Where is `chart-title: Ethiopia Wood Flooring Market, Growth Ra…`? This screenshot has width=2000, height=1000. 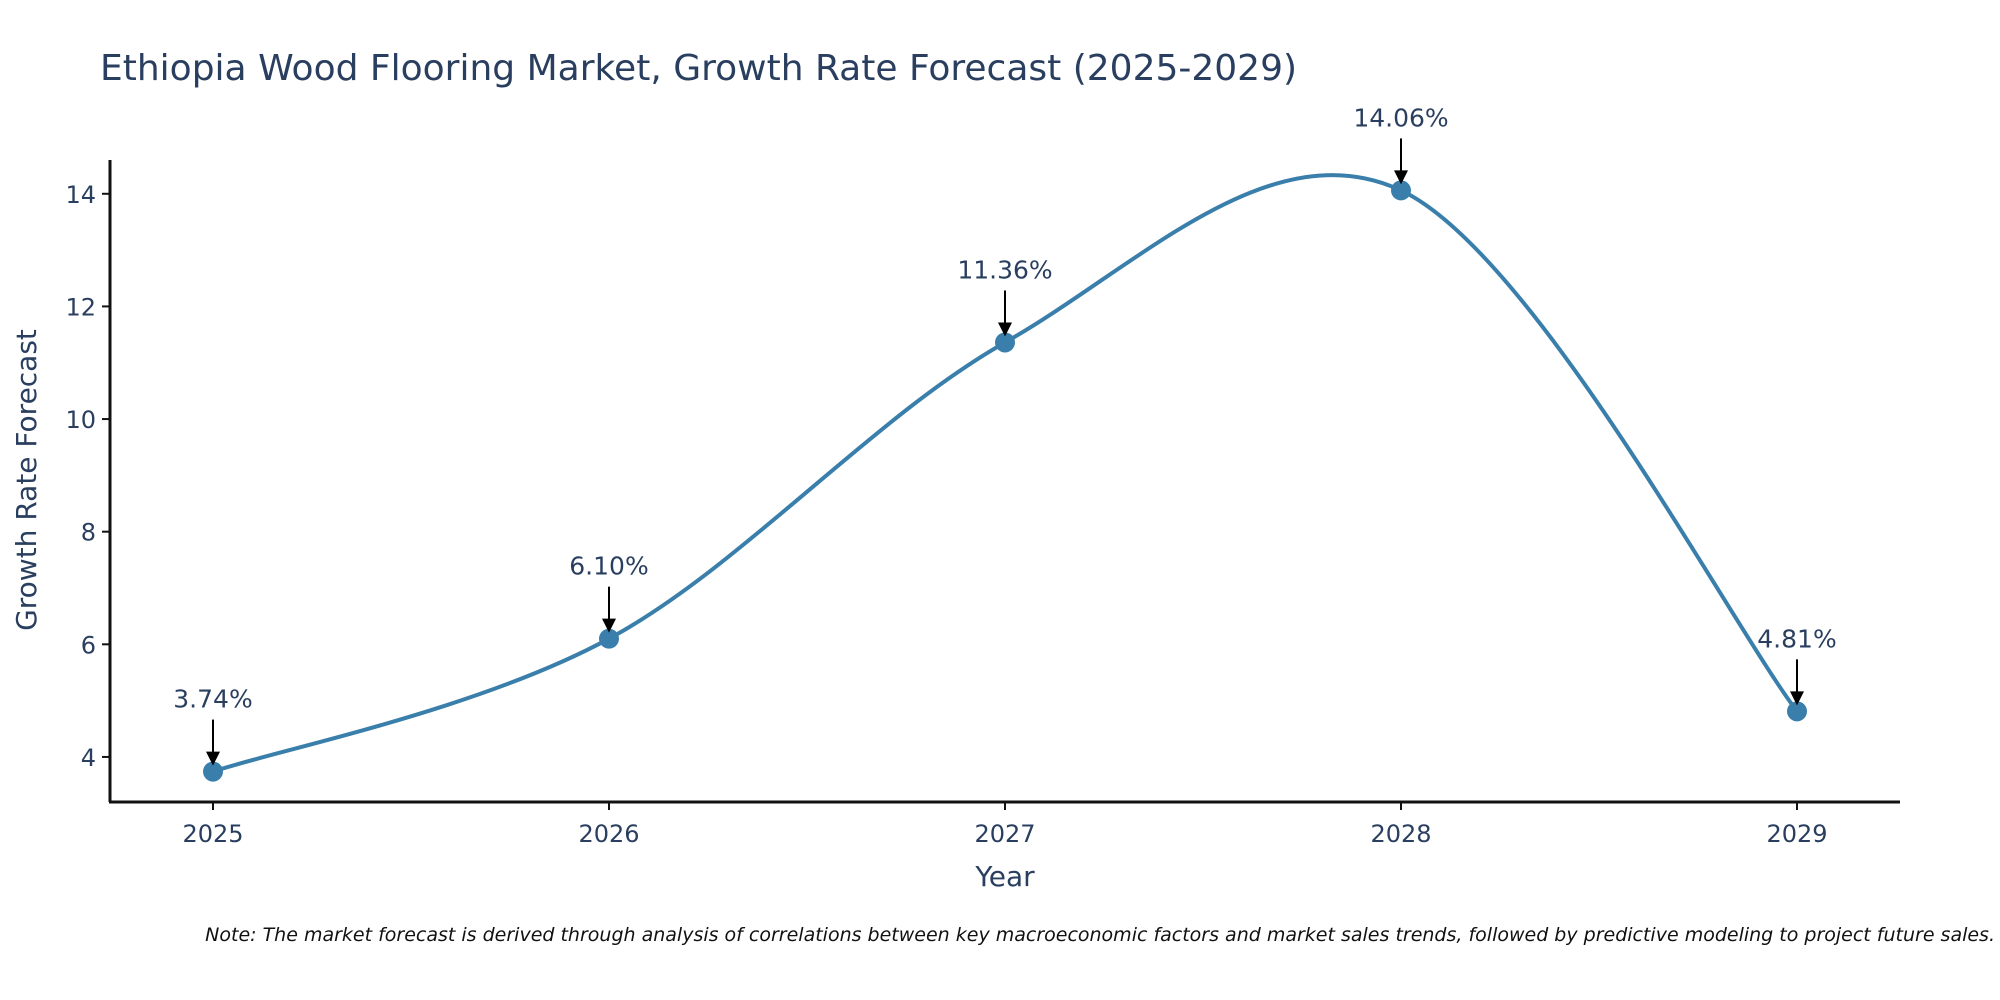
chart-title: Ethiopia Wood Flooring Market, Growth Ra… is located at coordinates (698, 68).